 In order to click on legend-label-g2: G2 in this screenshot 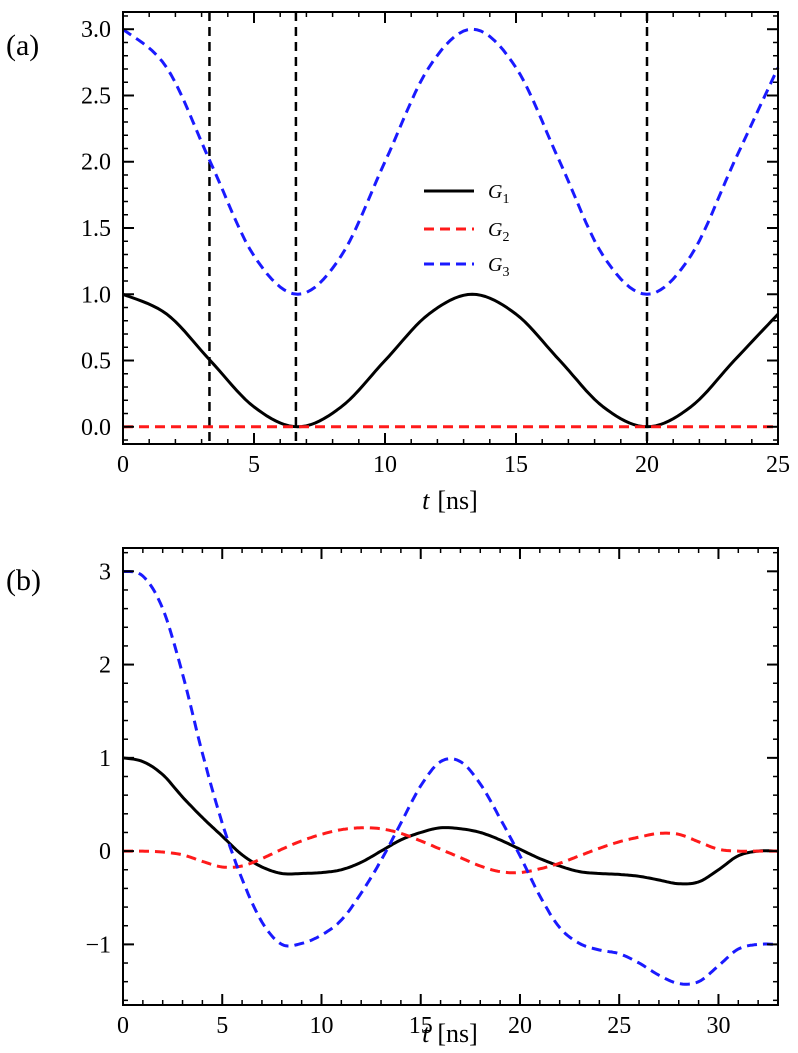, I will do `click(498, 232)`.